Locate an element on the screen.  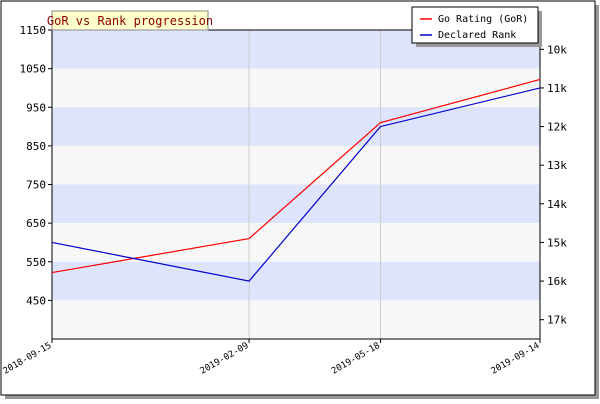
y2-tick-label: 15k is located at coordinates (557, 242).